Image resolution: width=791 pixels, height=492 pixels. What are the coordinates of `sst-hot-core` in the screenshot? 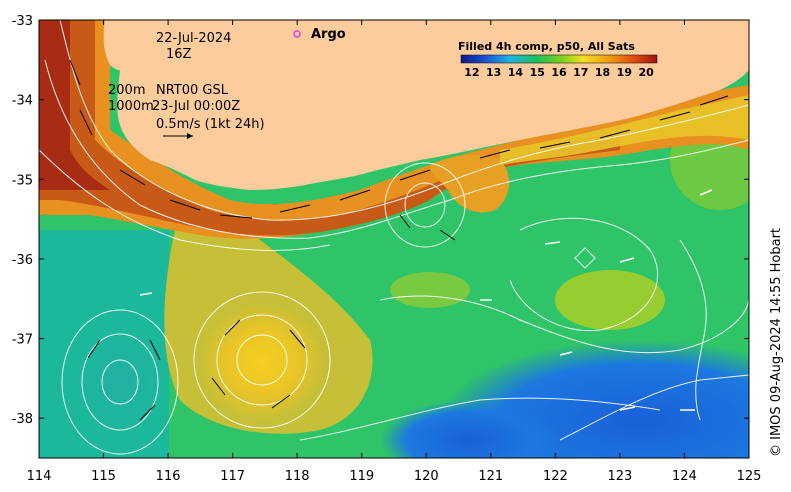 It's located at (74, 105).